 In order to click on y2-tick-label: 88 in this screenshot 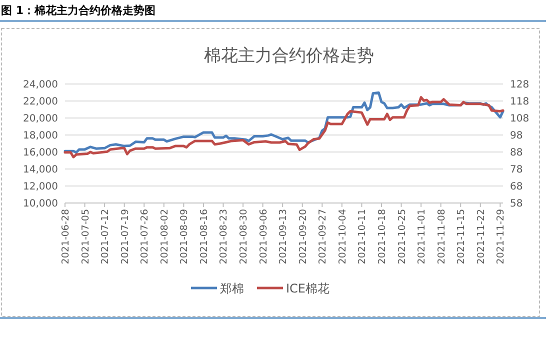, I will do `click(516, 153)`.